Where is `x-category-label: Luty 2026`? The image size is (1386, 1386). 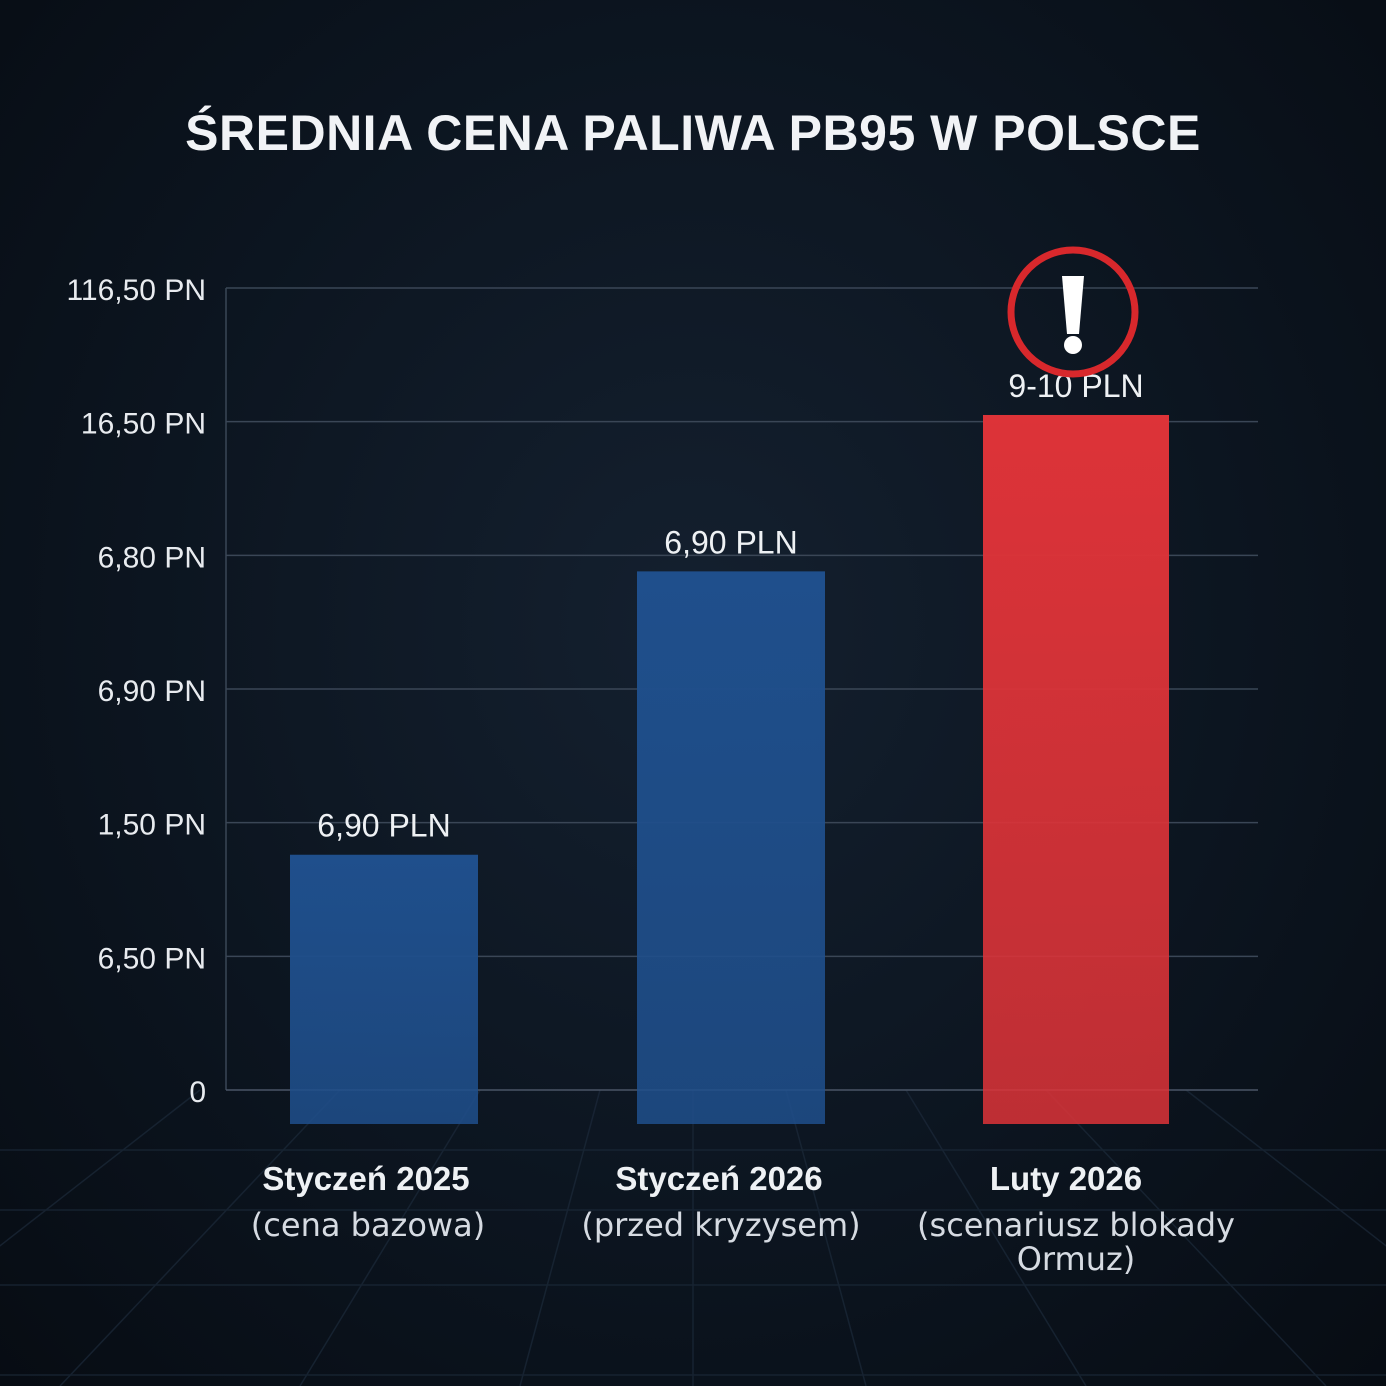
x-category-label: Luty 2026 is located at coordinates (1066, 1178).